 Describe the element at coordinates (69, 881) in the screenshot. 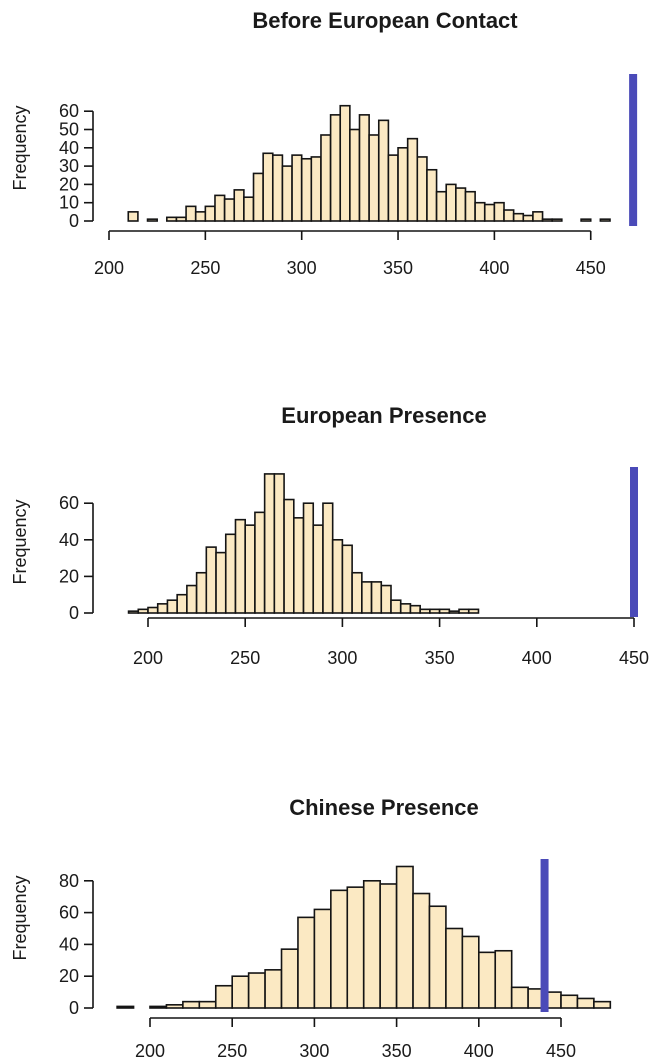

I see `y-tick-label: 80` at that location.